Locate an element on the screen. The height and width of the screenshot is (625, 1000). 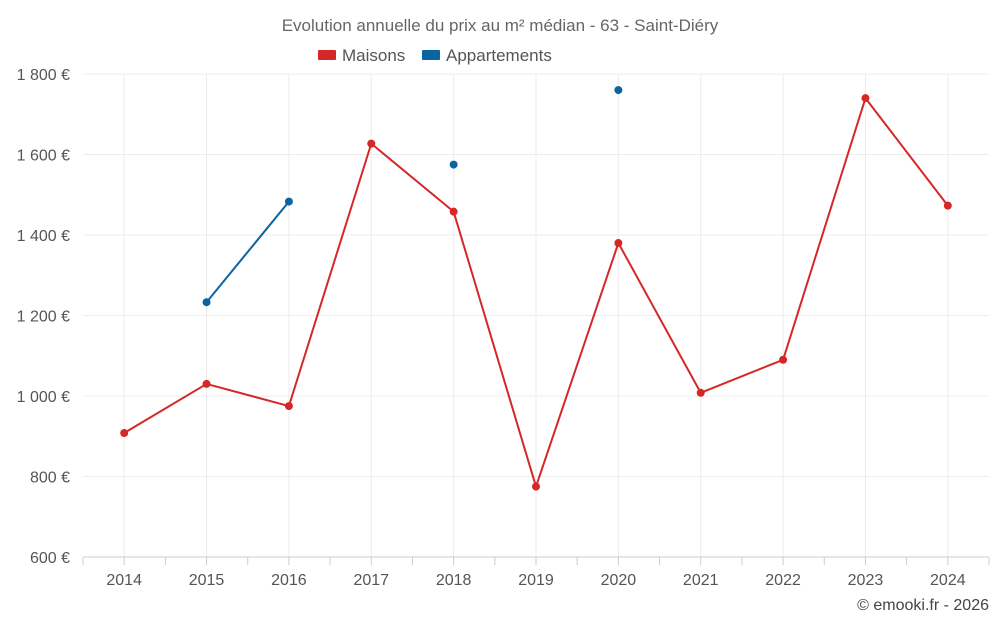
y-tick-label: 1 600 € is located at coordinates (43, 156).